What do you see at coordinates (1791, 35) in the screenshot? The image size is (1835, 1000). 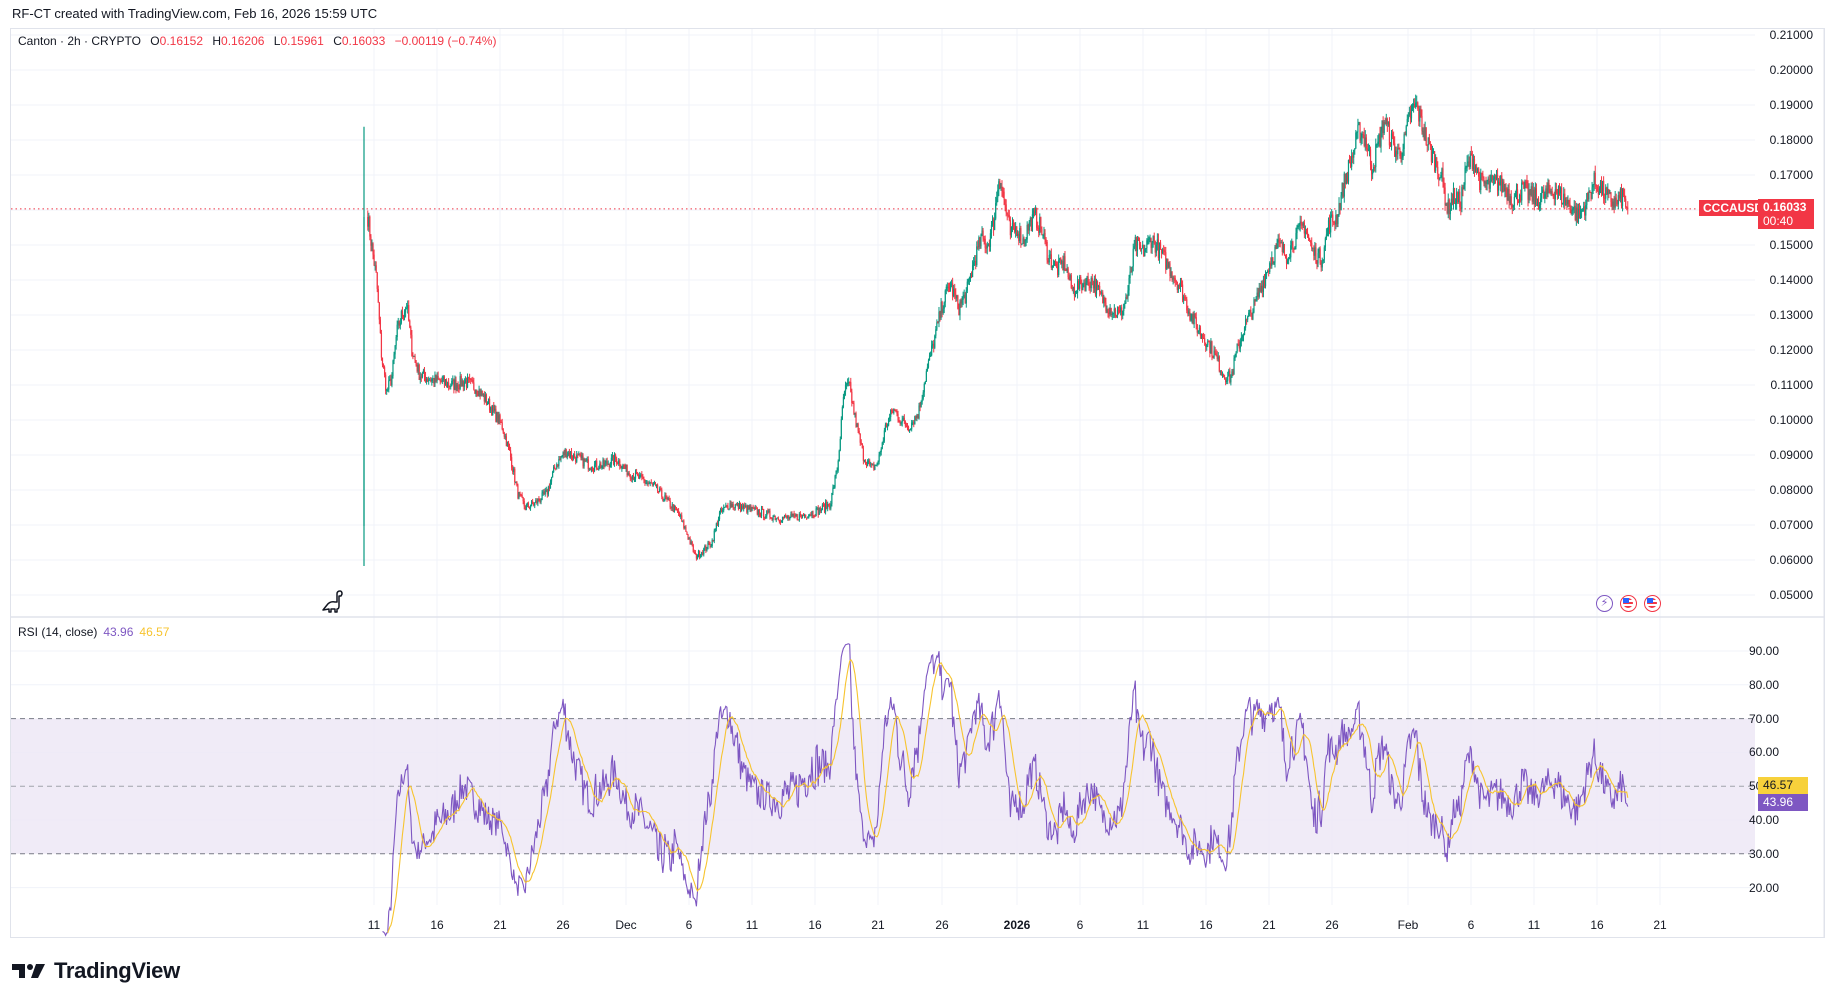 I see `price-axis-label: 0.21000` at bounding box center [1791, 35].